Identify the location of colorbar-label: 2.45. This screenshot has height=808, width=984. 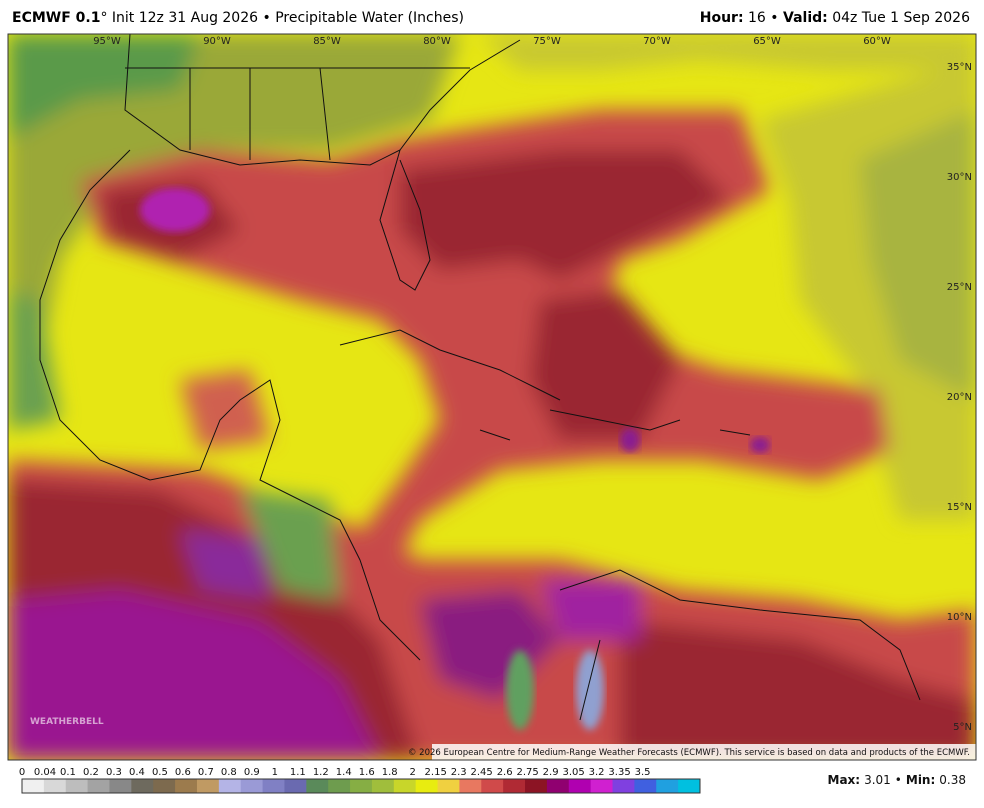
(482, 772).